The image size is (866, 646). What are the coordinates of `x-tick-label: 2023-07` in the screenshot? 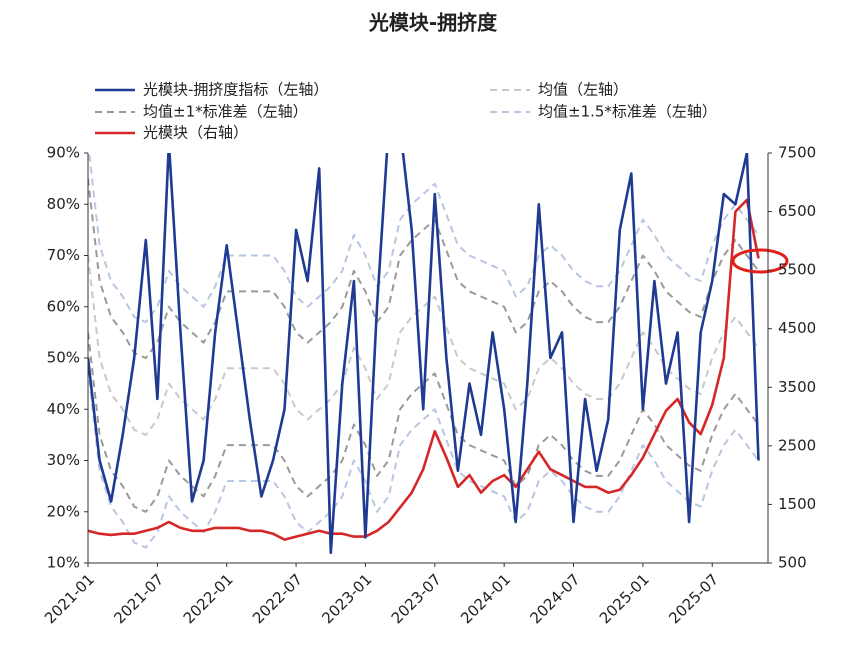 It's located at (416, 598).